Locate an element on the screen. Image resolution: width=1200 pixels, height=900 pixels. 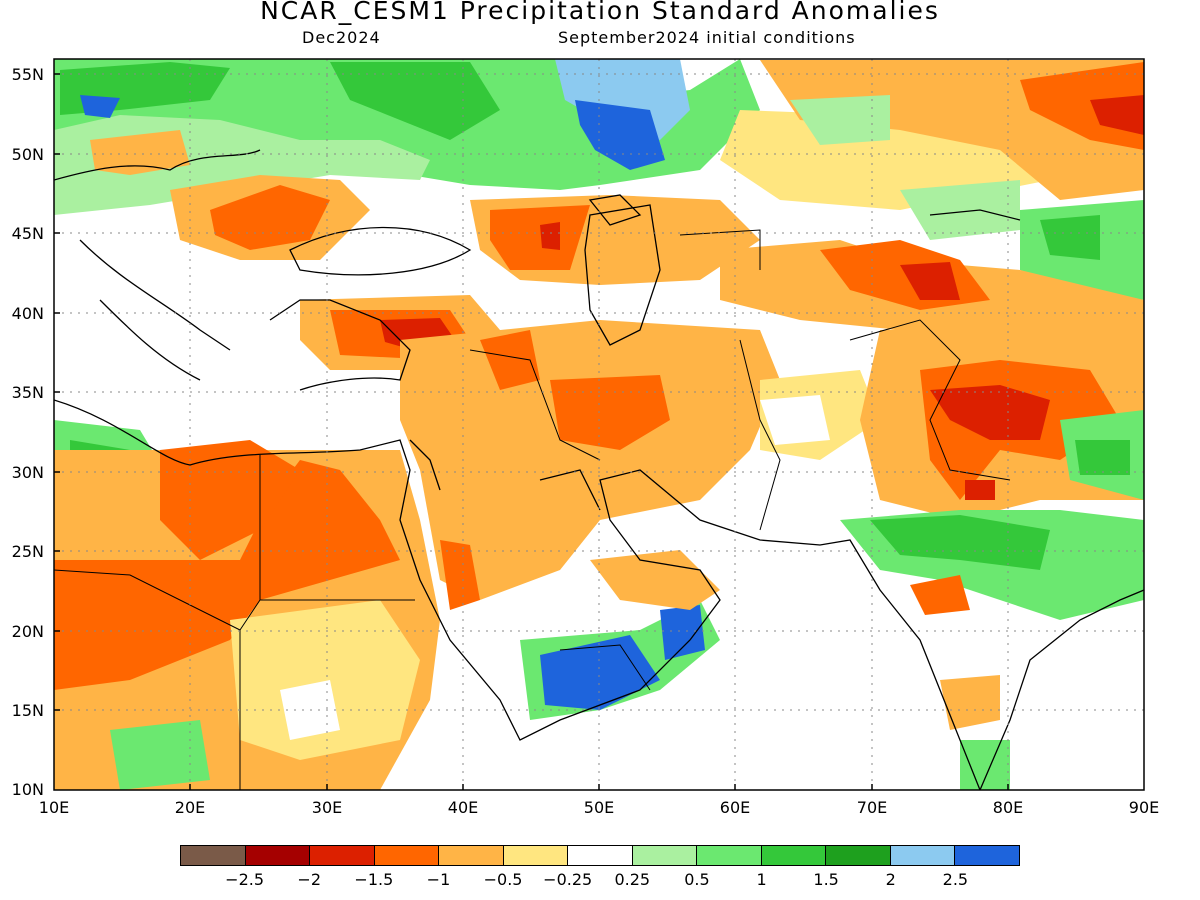
lat-label: 15N is located at coordinates (27, 710).